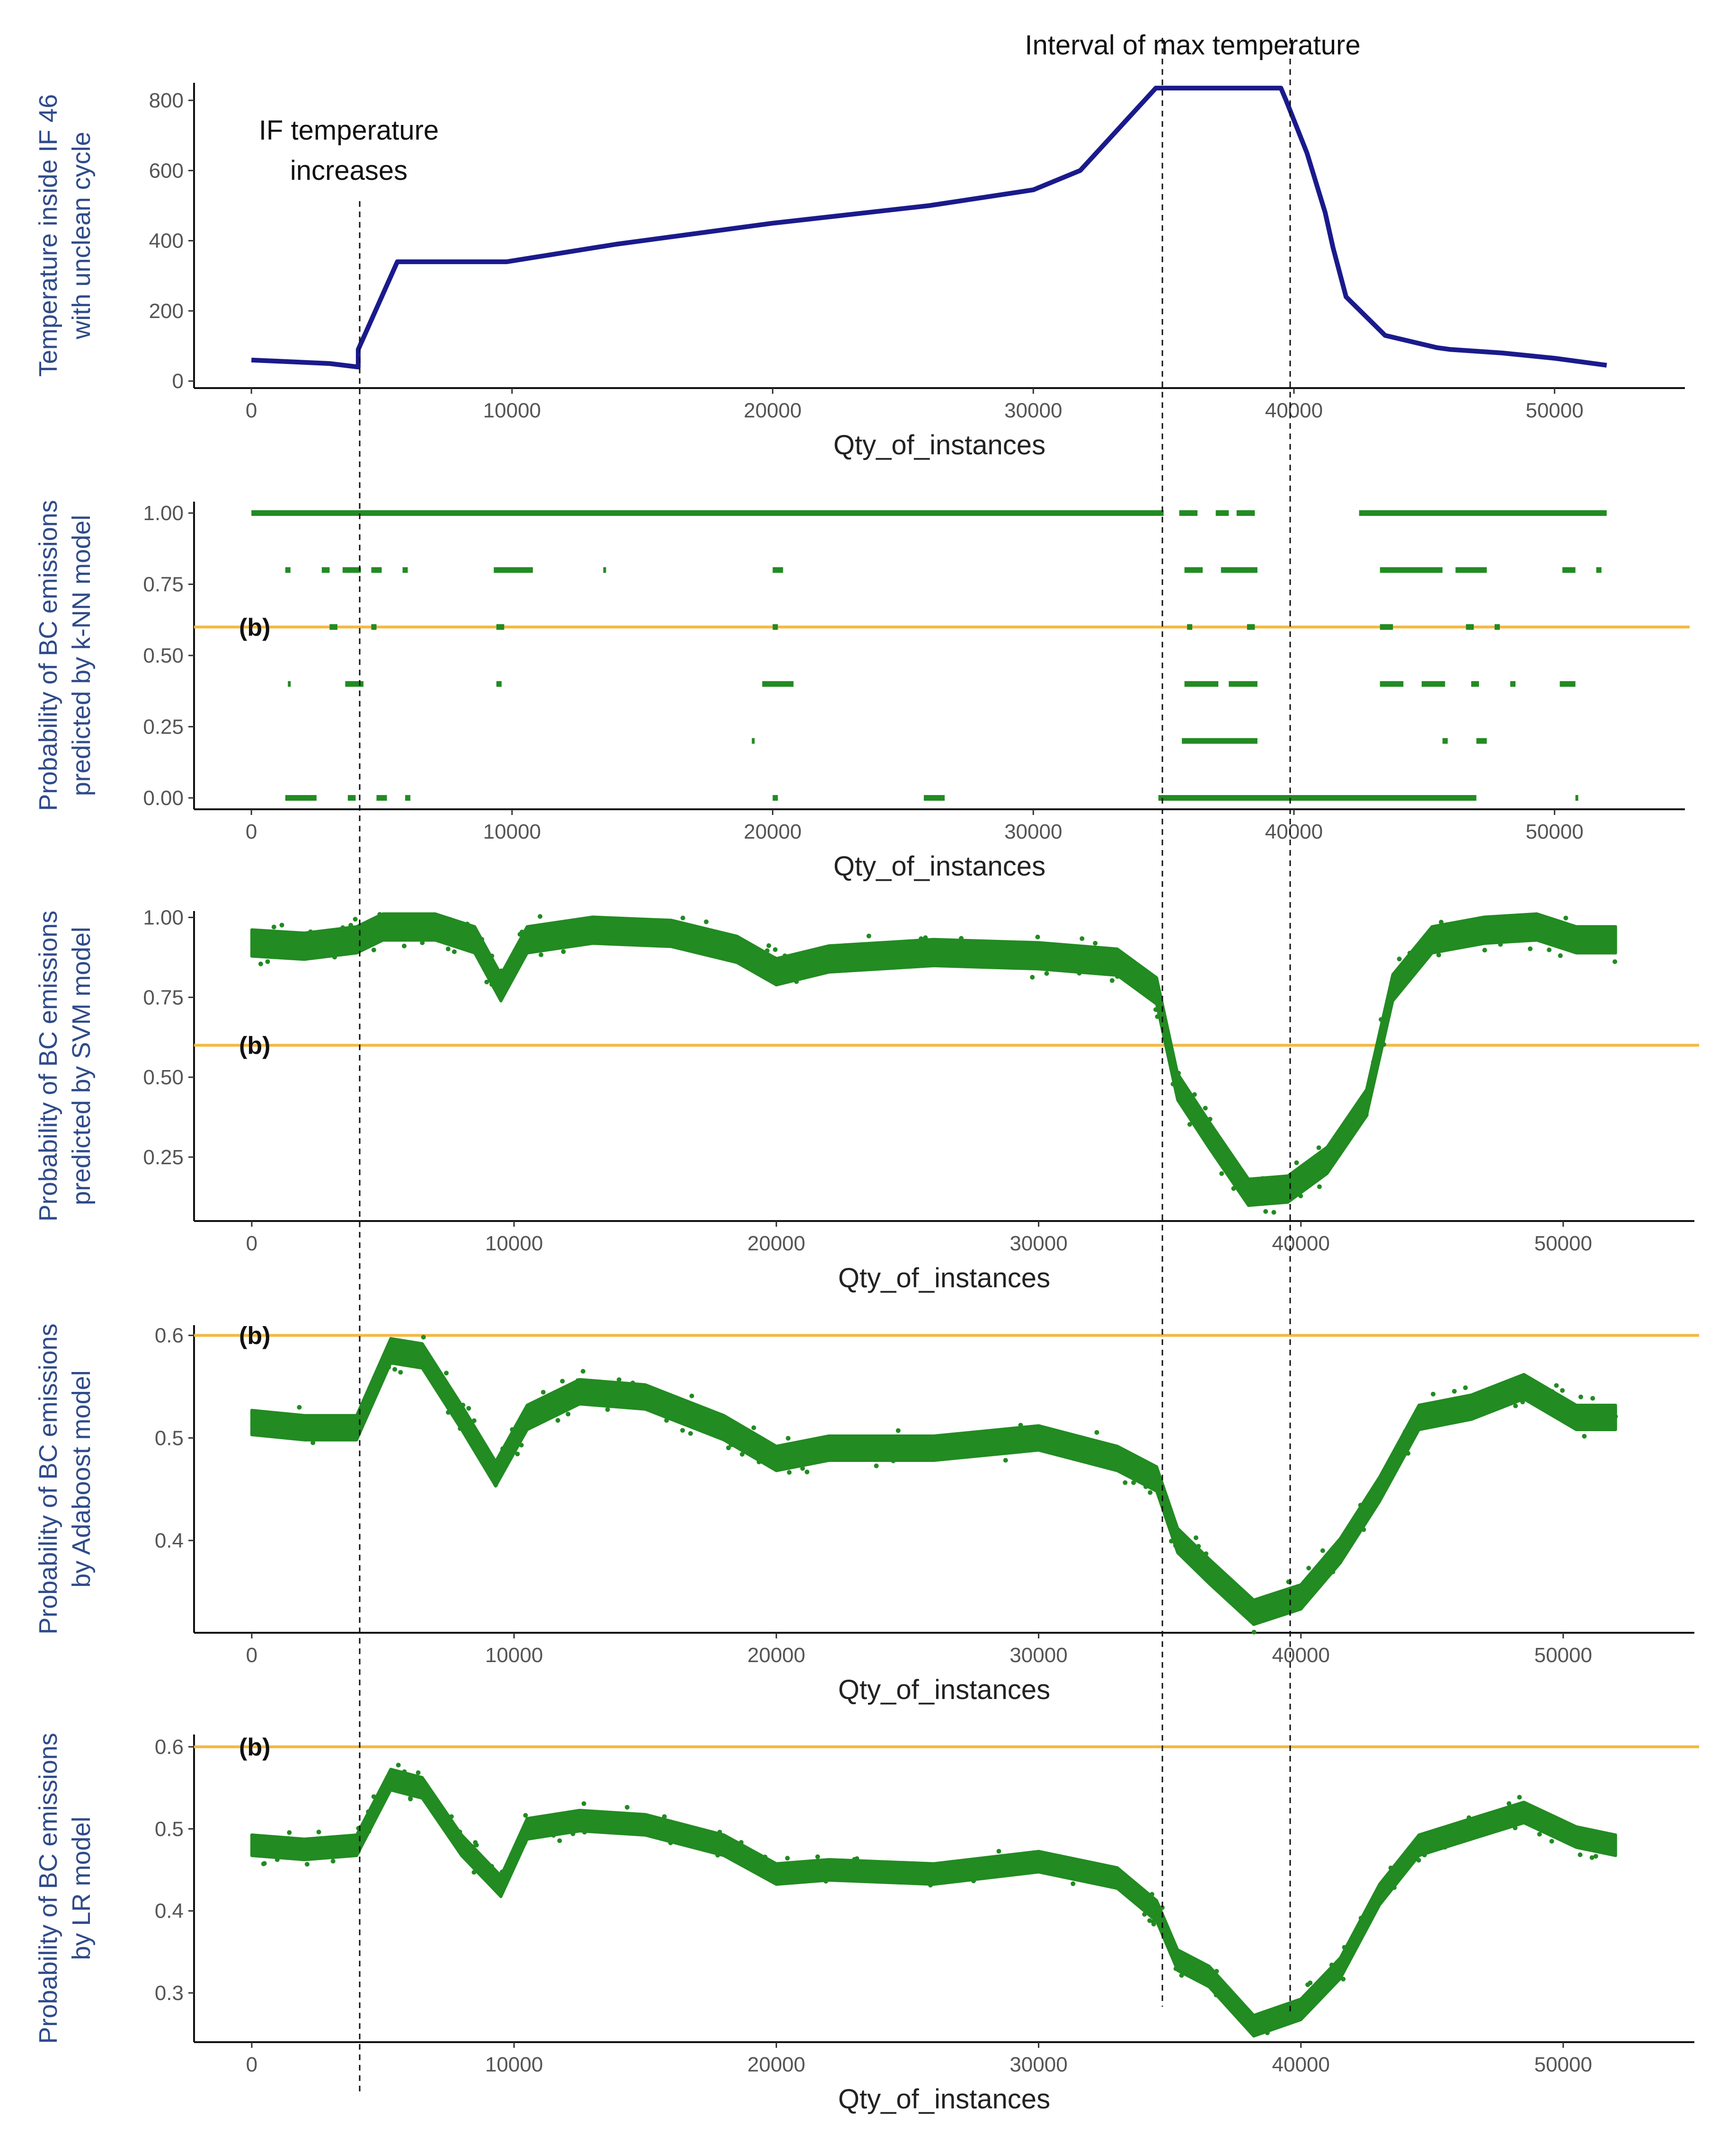 This screenshot has height=2142, width=1736. What do you see at coordinates (944, 2099) in the screenshot?
I see `lr-x-axis-label: Qty_of_instances` at bounding box center [944, 2099].